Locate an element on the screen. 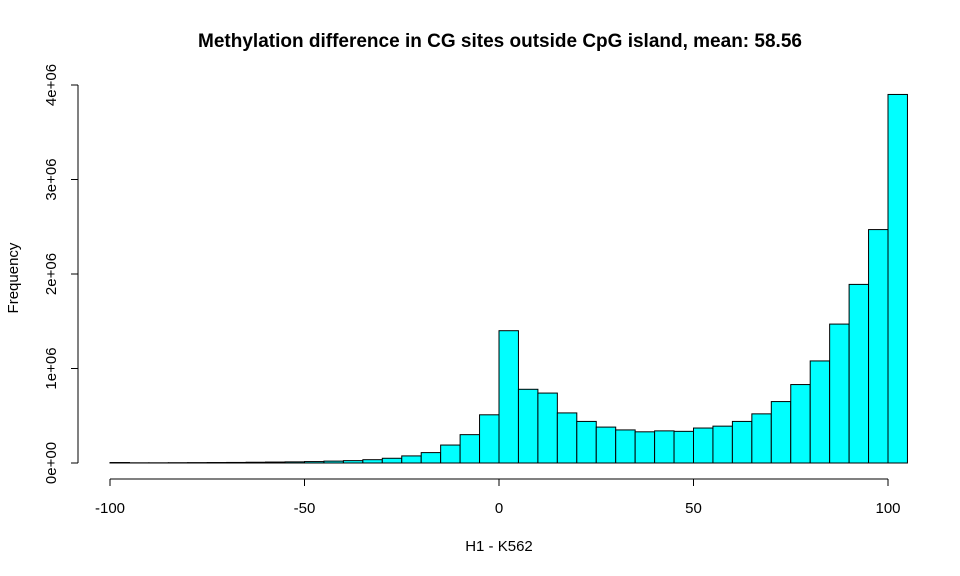  x-tick-label: -100 is located at coordinates (110, 508).